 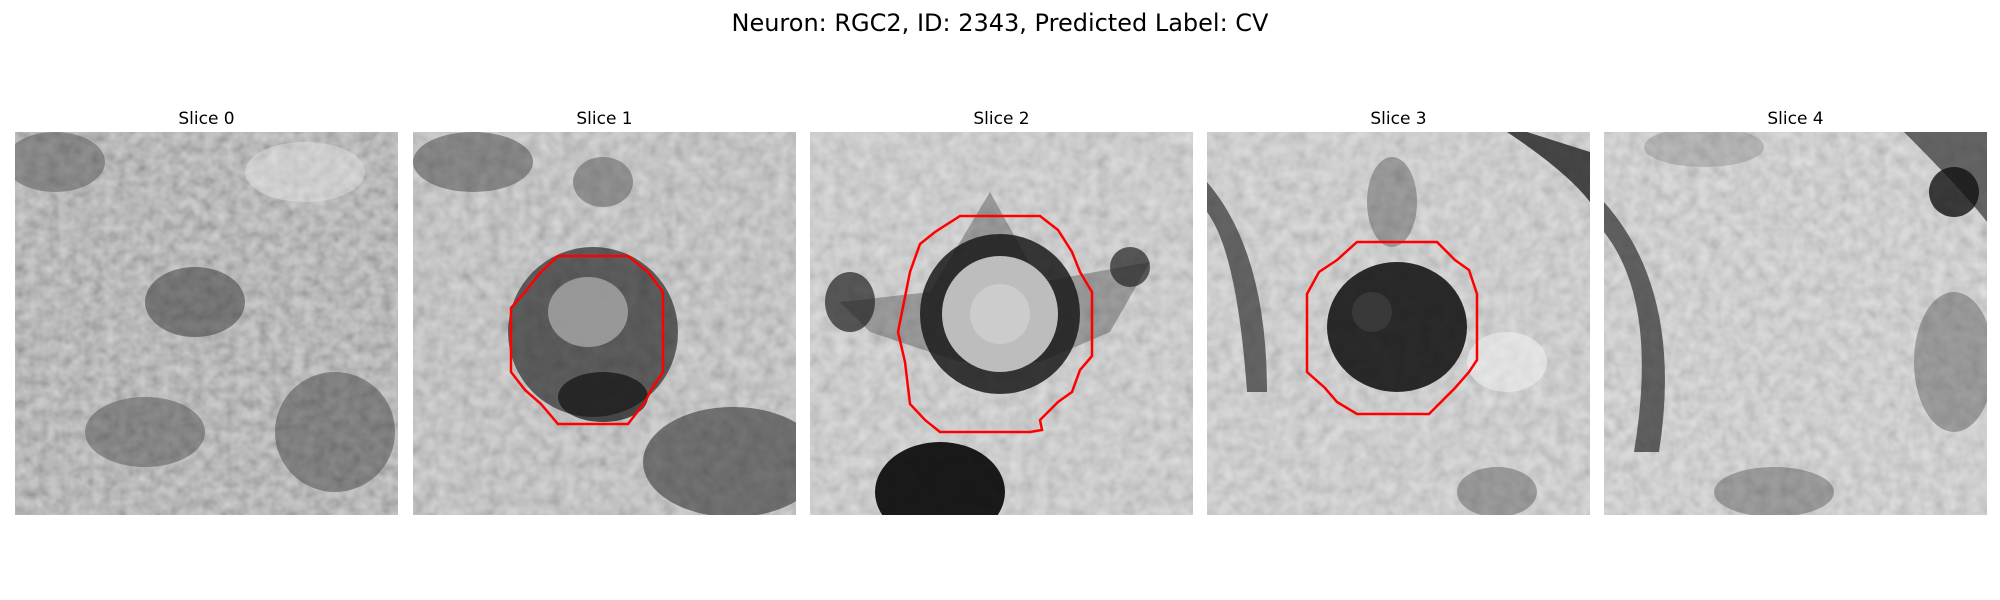 What do you see at coordinates (1398, 119) in the screenshot?
I see `slice-title-3: Slice 3` at bounding box center [1398, 119].